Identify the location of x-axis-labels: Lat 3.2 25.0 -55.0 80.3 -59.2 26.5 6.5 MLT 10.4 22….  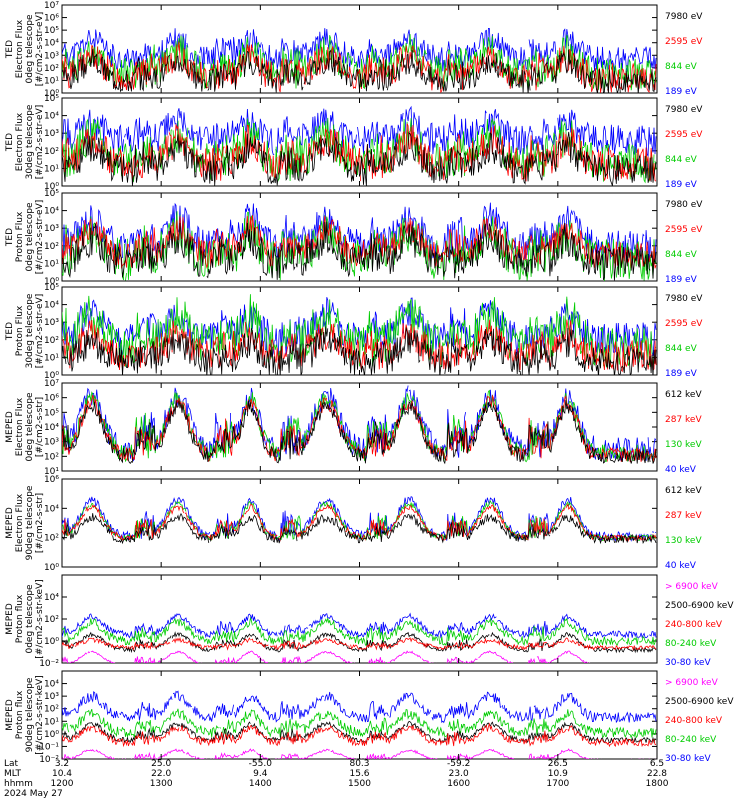
(336, 779).